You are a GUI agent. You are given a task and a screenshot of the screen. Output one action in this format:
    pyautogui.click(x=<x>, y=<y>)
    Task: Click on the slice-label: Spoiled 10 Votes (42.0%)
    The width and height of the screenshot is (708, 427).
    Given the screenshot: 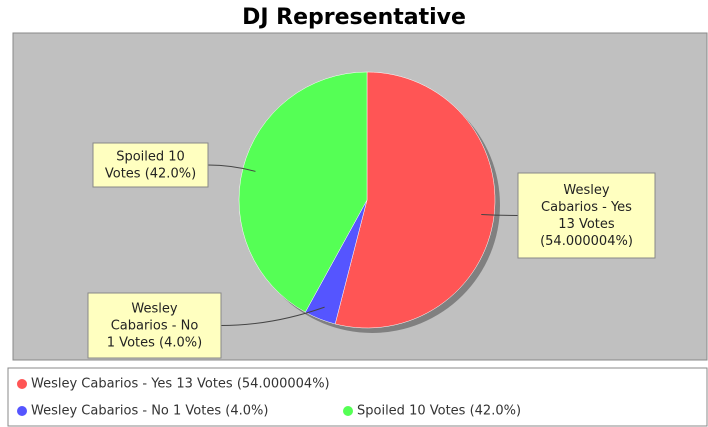 What is the action you would take?
    pyautogui.click(x=150, y=165)
    